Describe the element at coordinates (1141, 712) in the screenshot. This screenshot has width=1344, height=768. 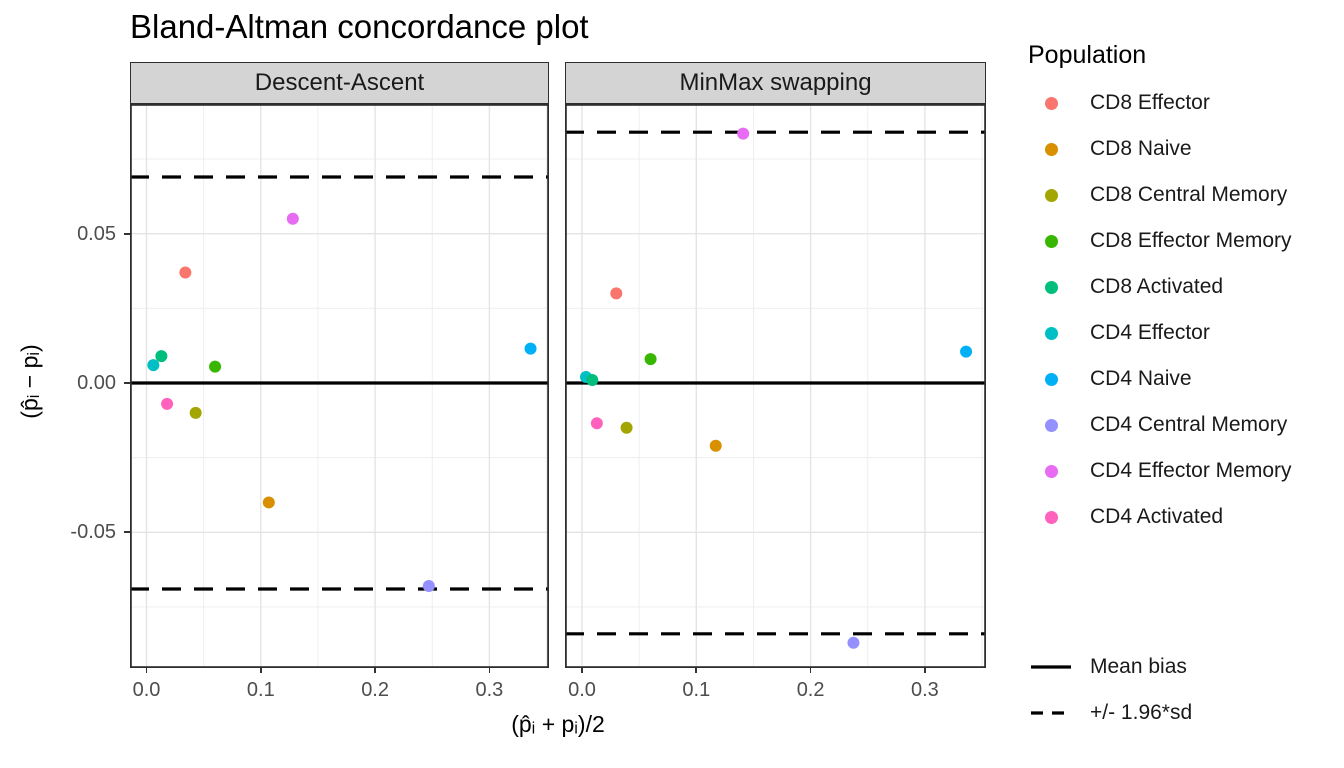
I see `legend-line-label: +/- 1.96*sd` at that location.